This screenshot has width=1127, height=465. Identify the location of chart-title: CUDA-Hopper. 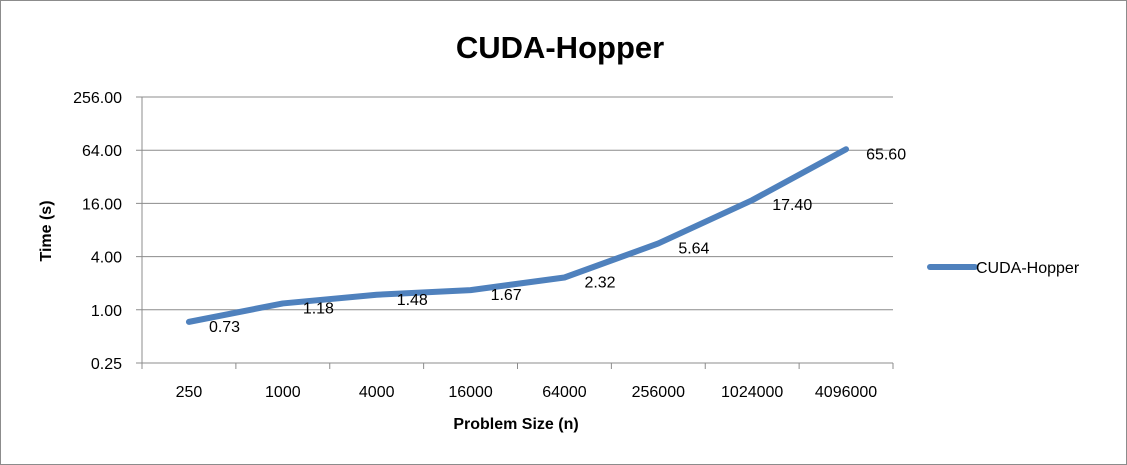
(560, 47).